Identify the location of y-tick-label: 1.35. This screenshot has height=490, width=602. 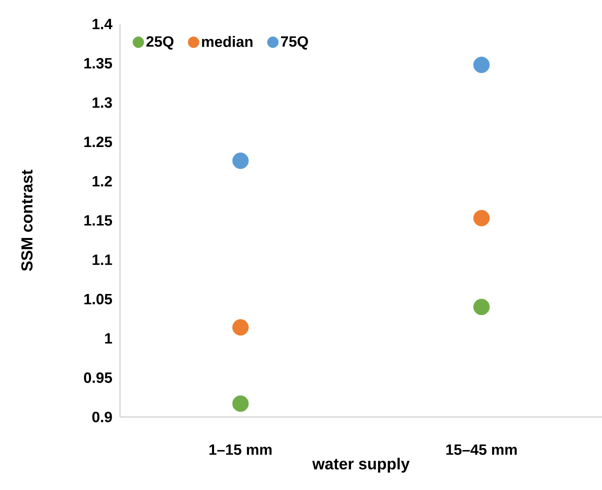
(98, 63).